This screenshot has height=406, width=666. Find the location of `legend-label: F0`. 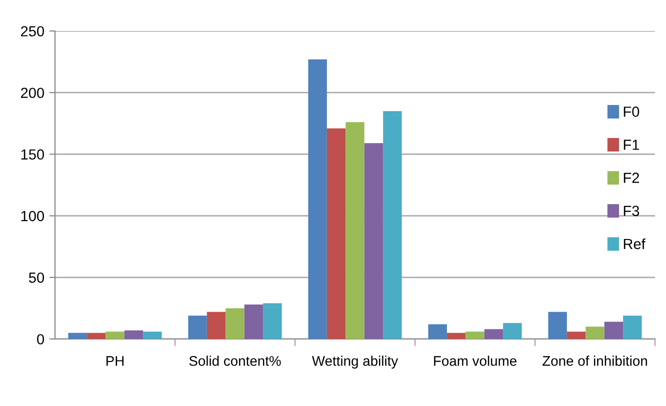

legend-label: F0 is located at coordinates (632, 111).